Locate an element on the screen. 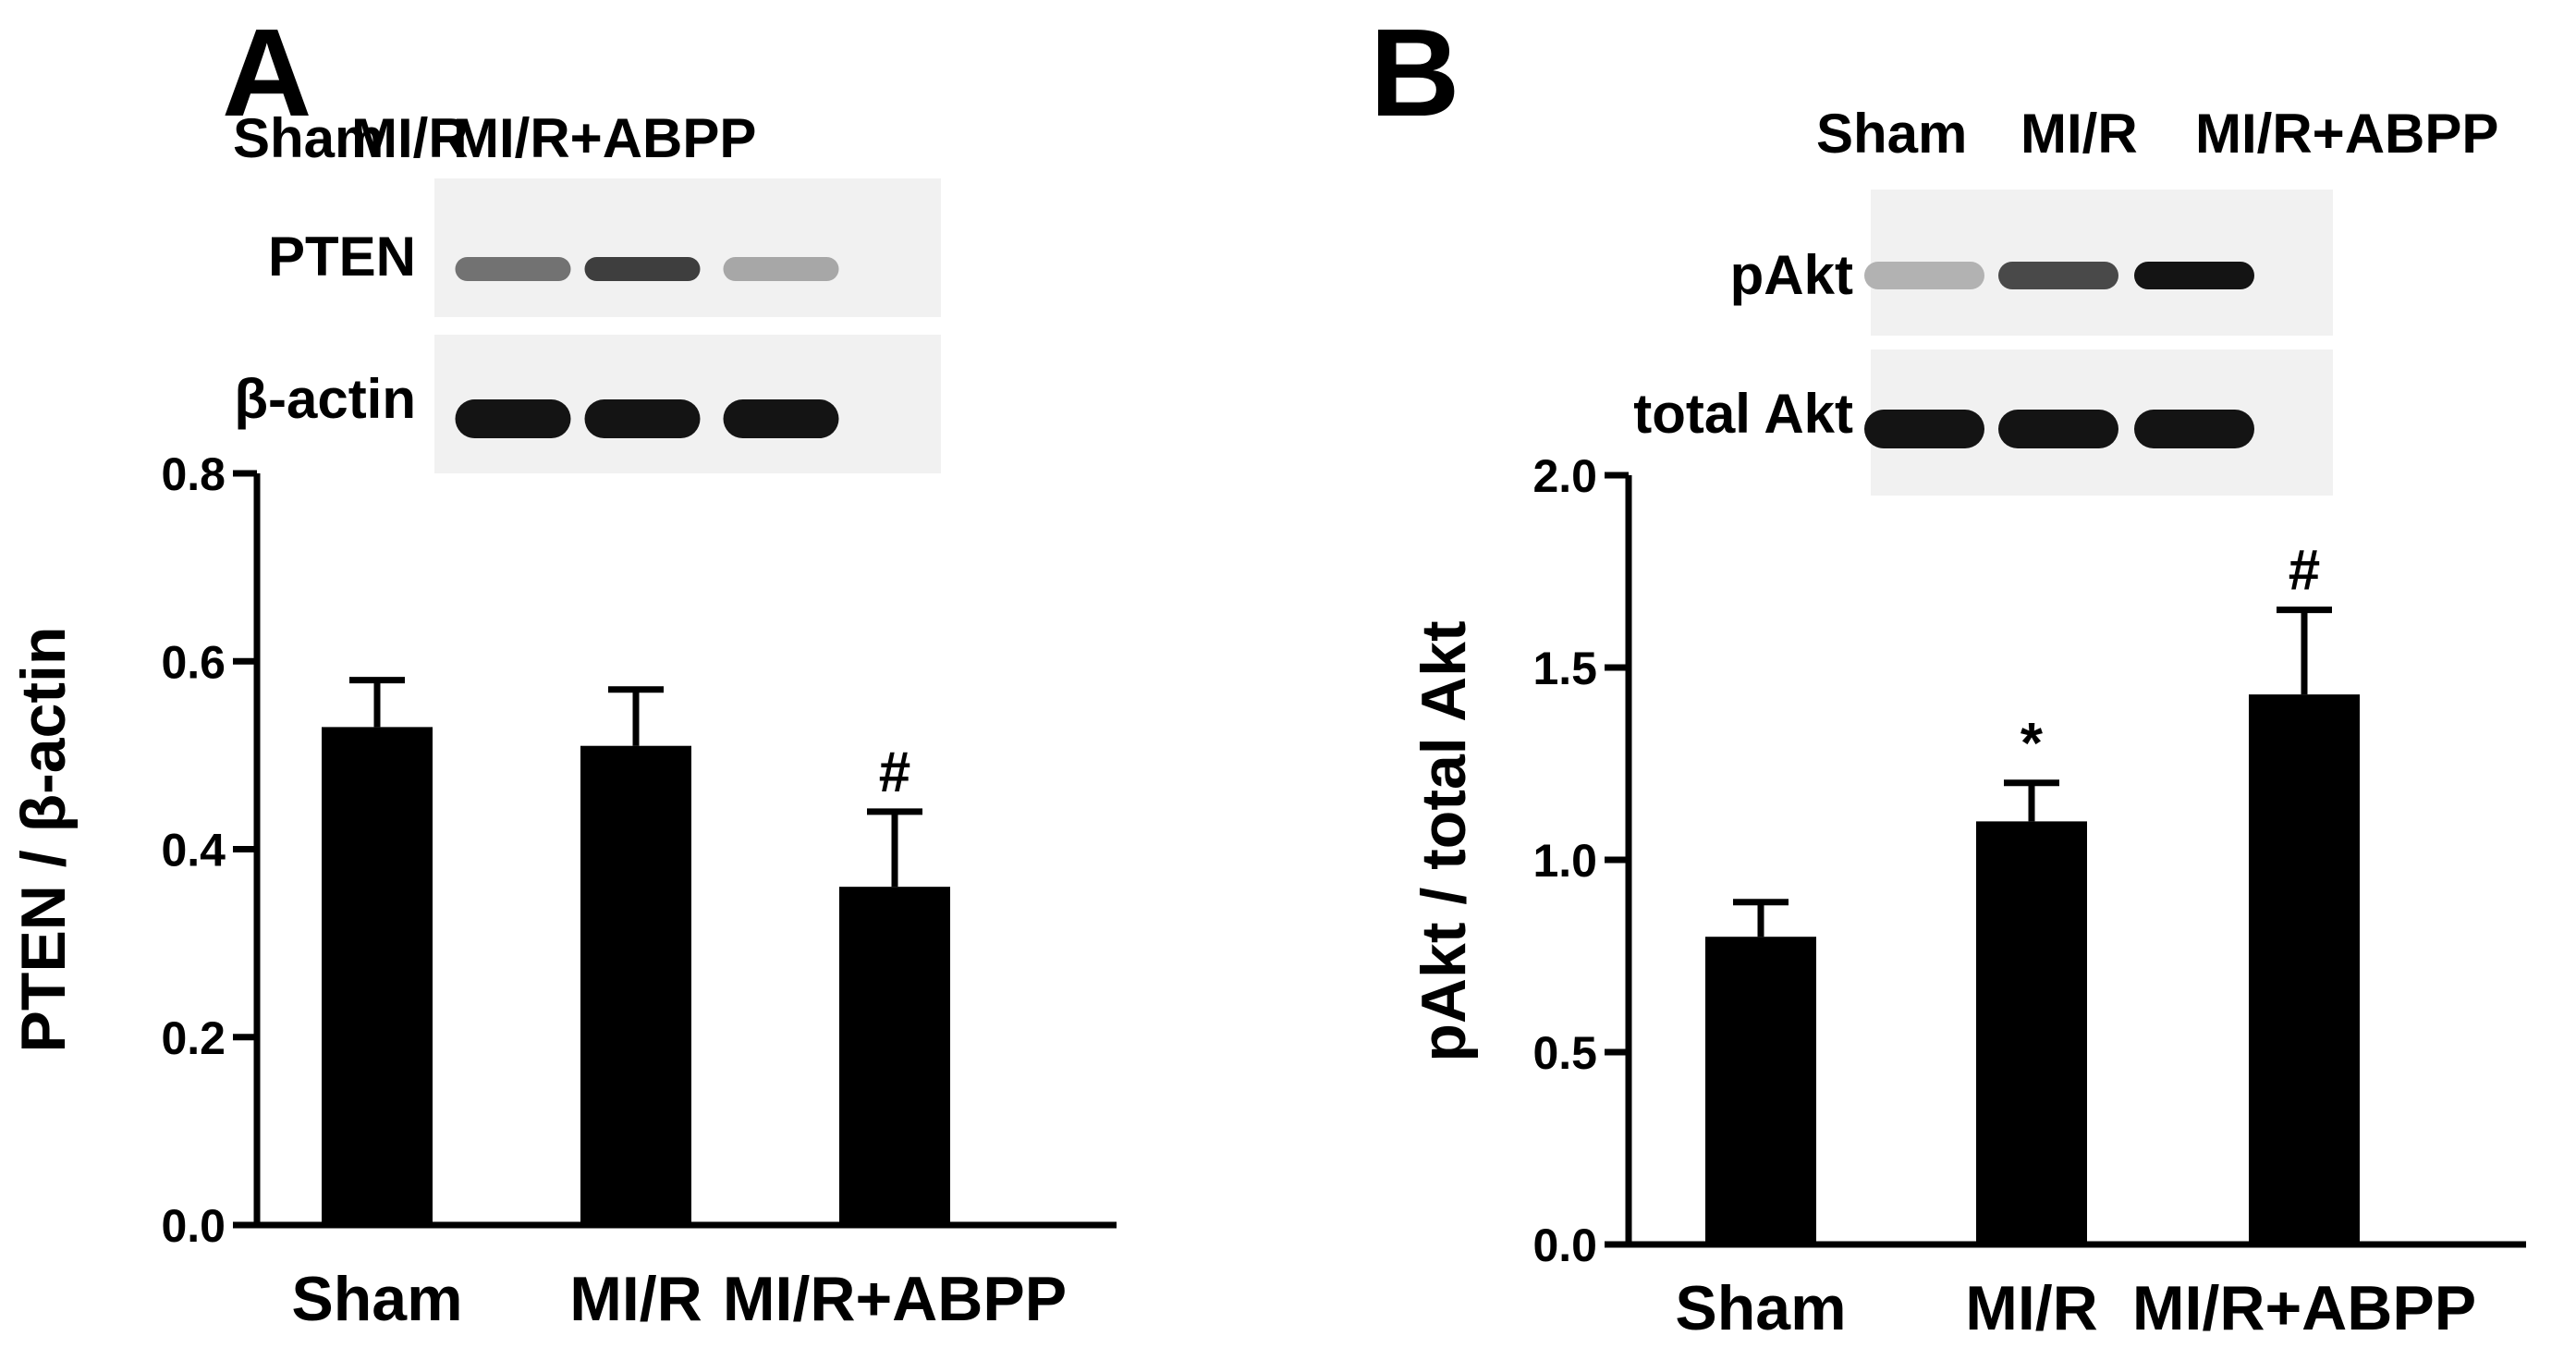  panel-b-y-tick-label: 0.5 is located at coordinates (1564, 1053).